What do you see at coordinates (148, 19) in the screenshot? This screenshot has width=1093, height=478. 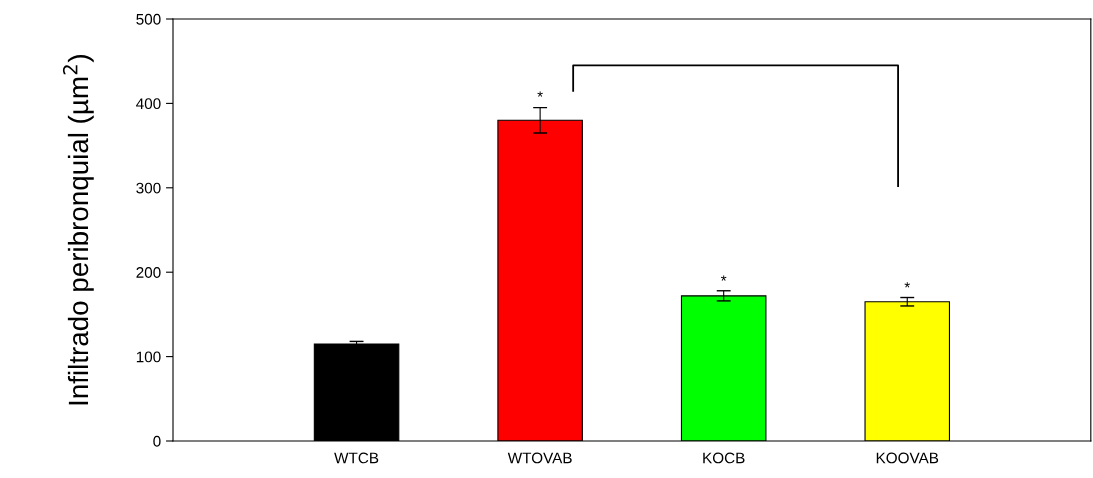 I see `y-tick-label: 500` at bounding box center [148, 19].